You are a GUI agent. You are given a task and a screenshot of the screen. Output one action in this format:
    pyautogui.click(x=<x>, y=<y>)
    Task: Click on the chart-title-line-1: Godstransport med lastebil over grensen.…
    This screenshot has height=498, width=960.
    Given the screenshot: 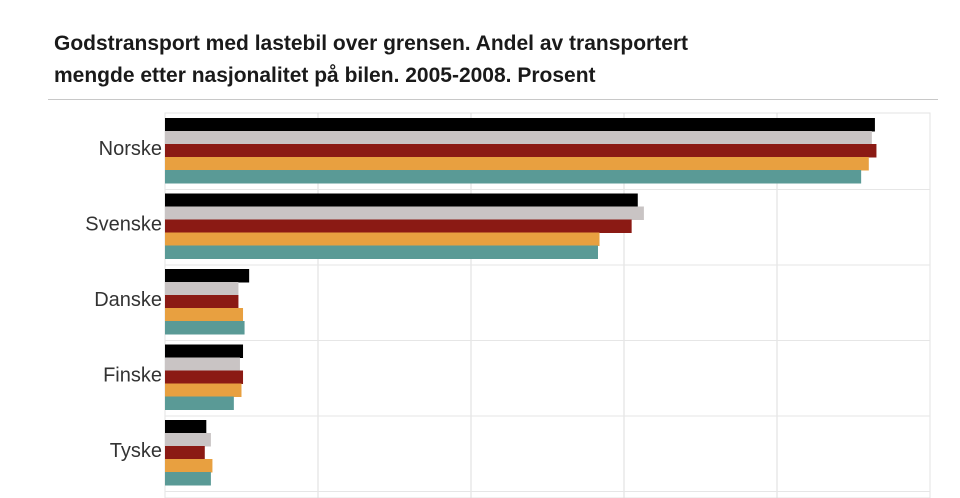 What is the action you would take?
    pyautogui.click(x=371, y=43)
    